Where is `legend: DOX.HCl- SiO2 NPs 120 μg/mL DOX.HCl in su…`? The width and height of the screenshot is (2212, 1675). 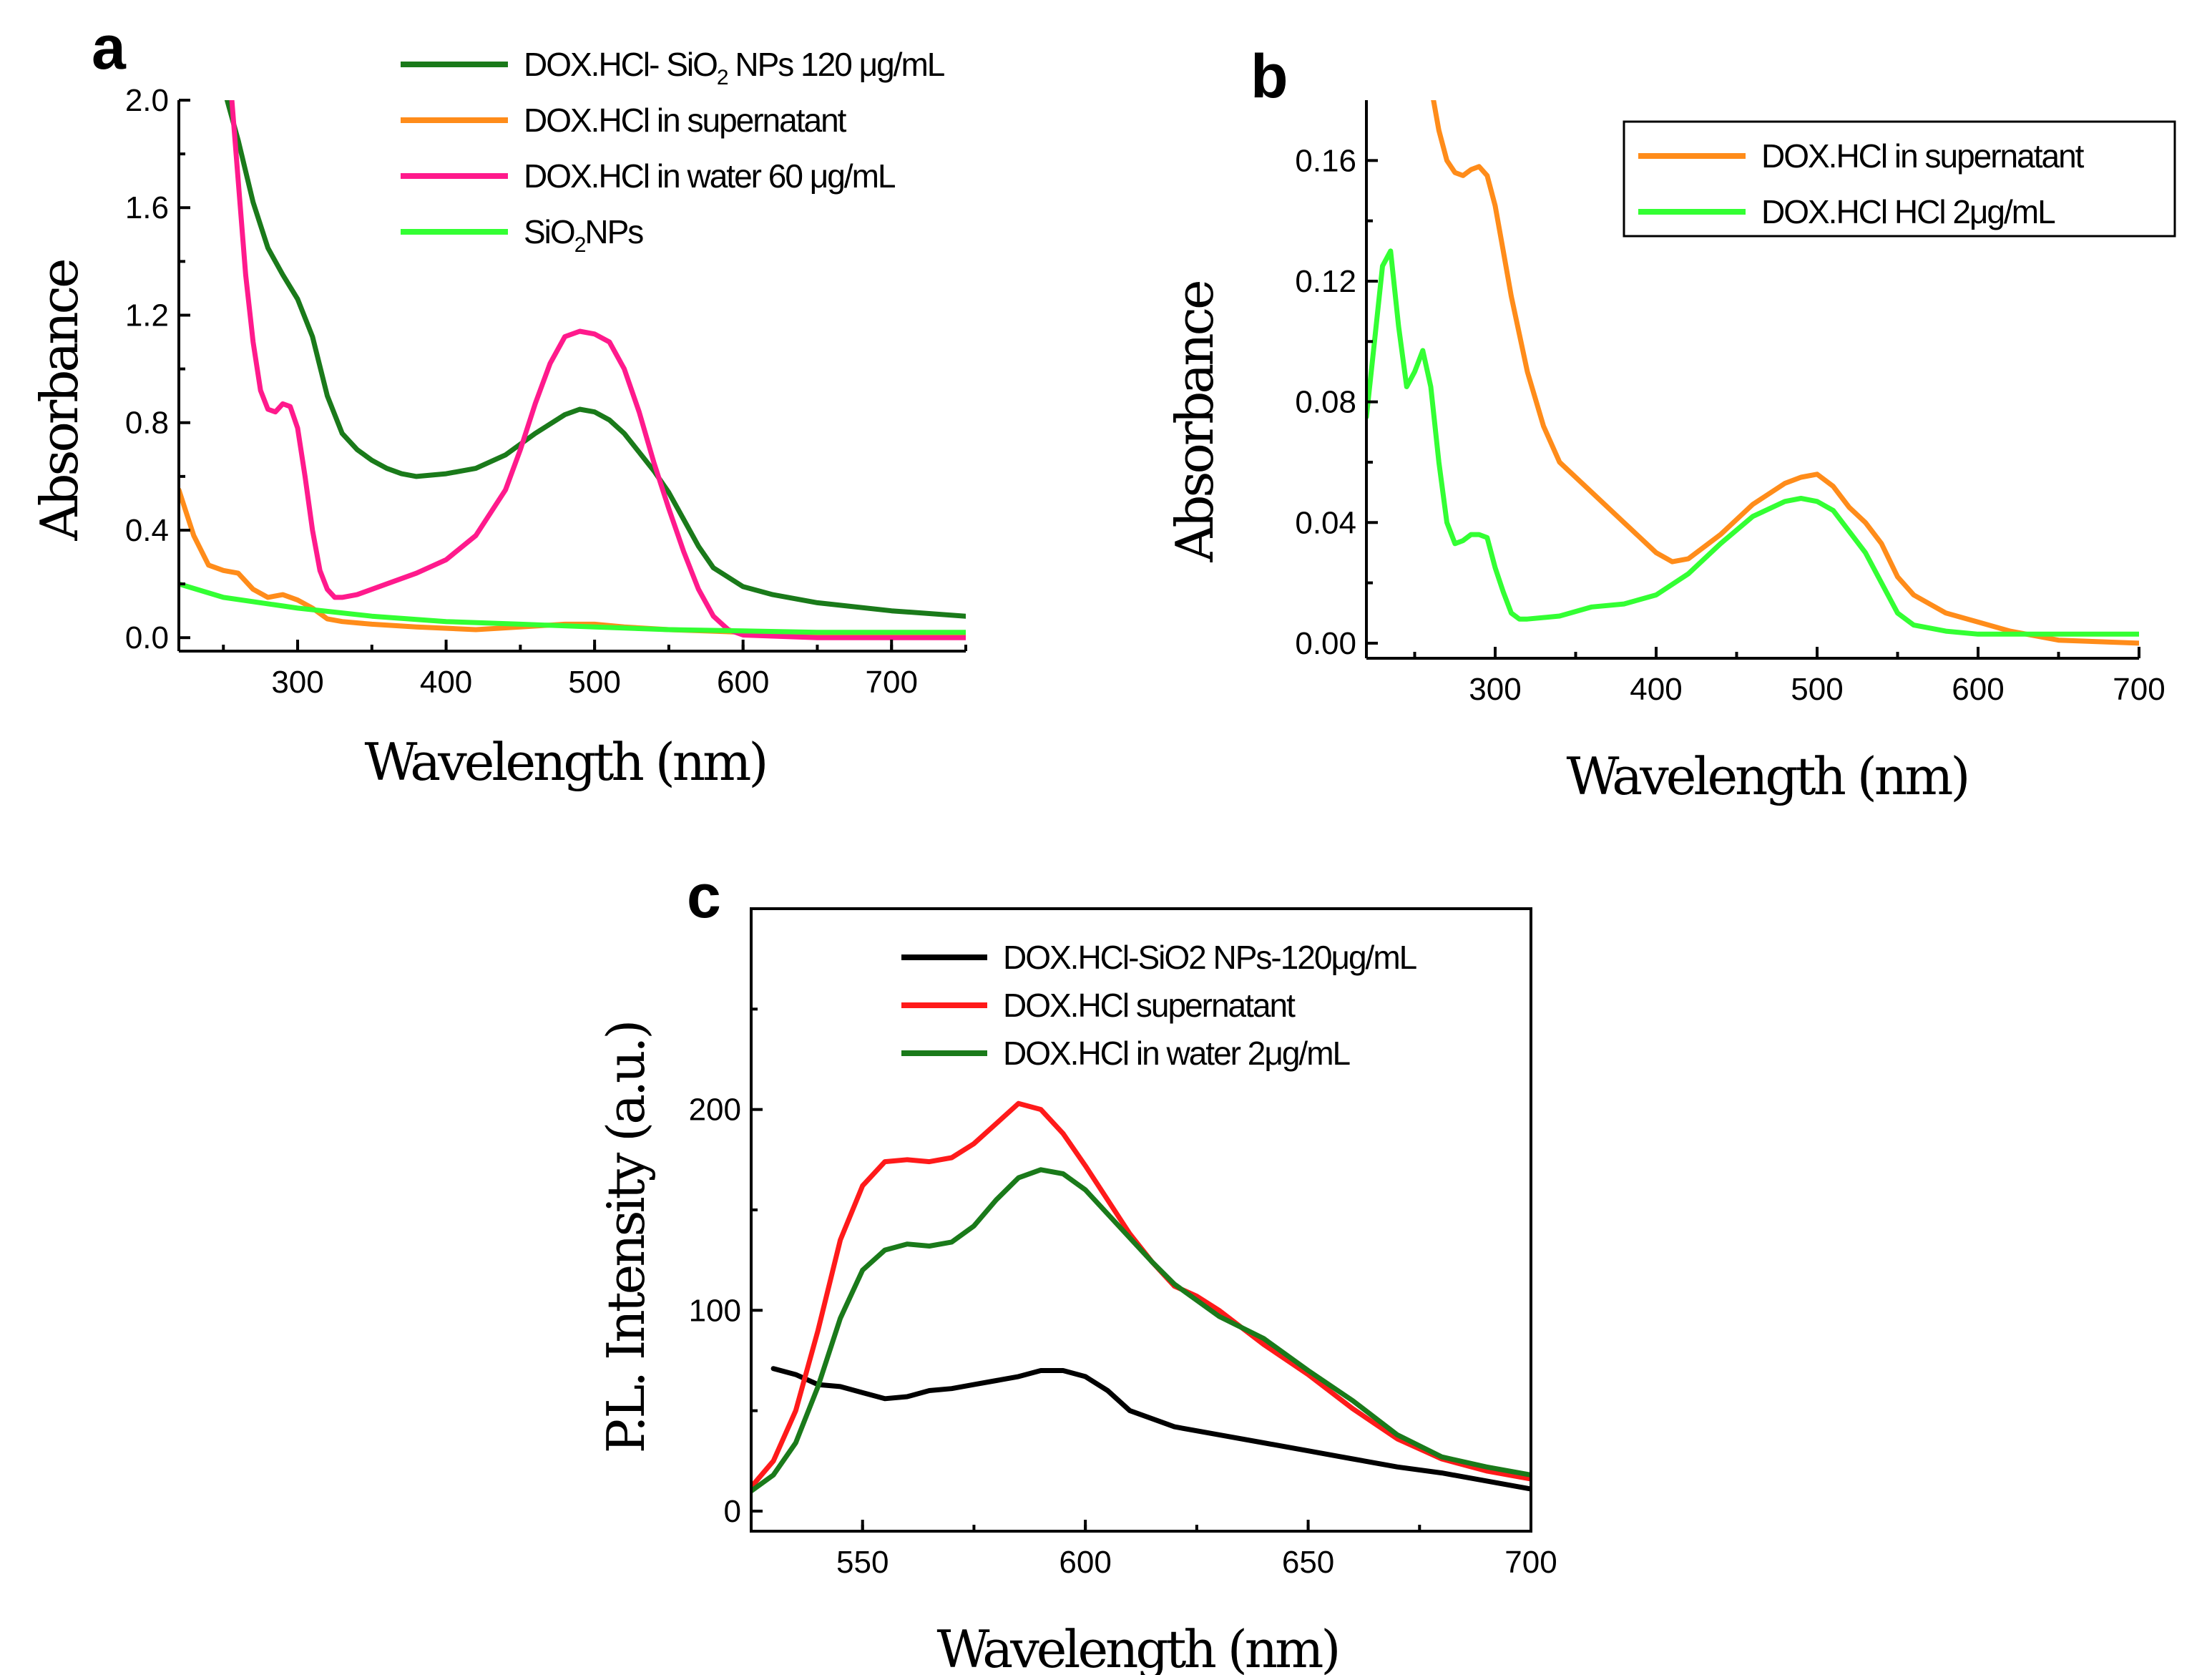 legend: DOX.HCl- SiO2 NPs 120 μg/mL DOX.HCl in su… is located at coordinates (673, 151).